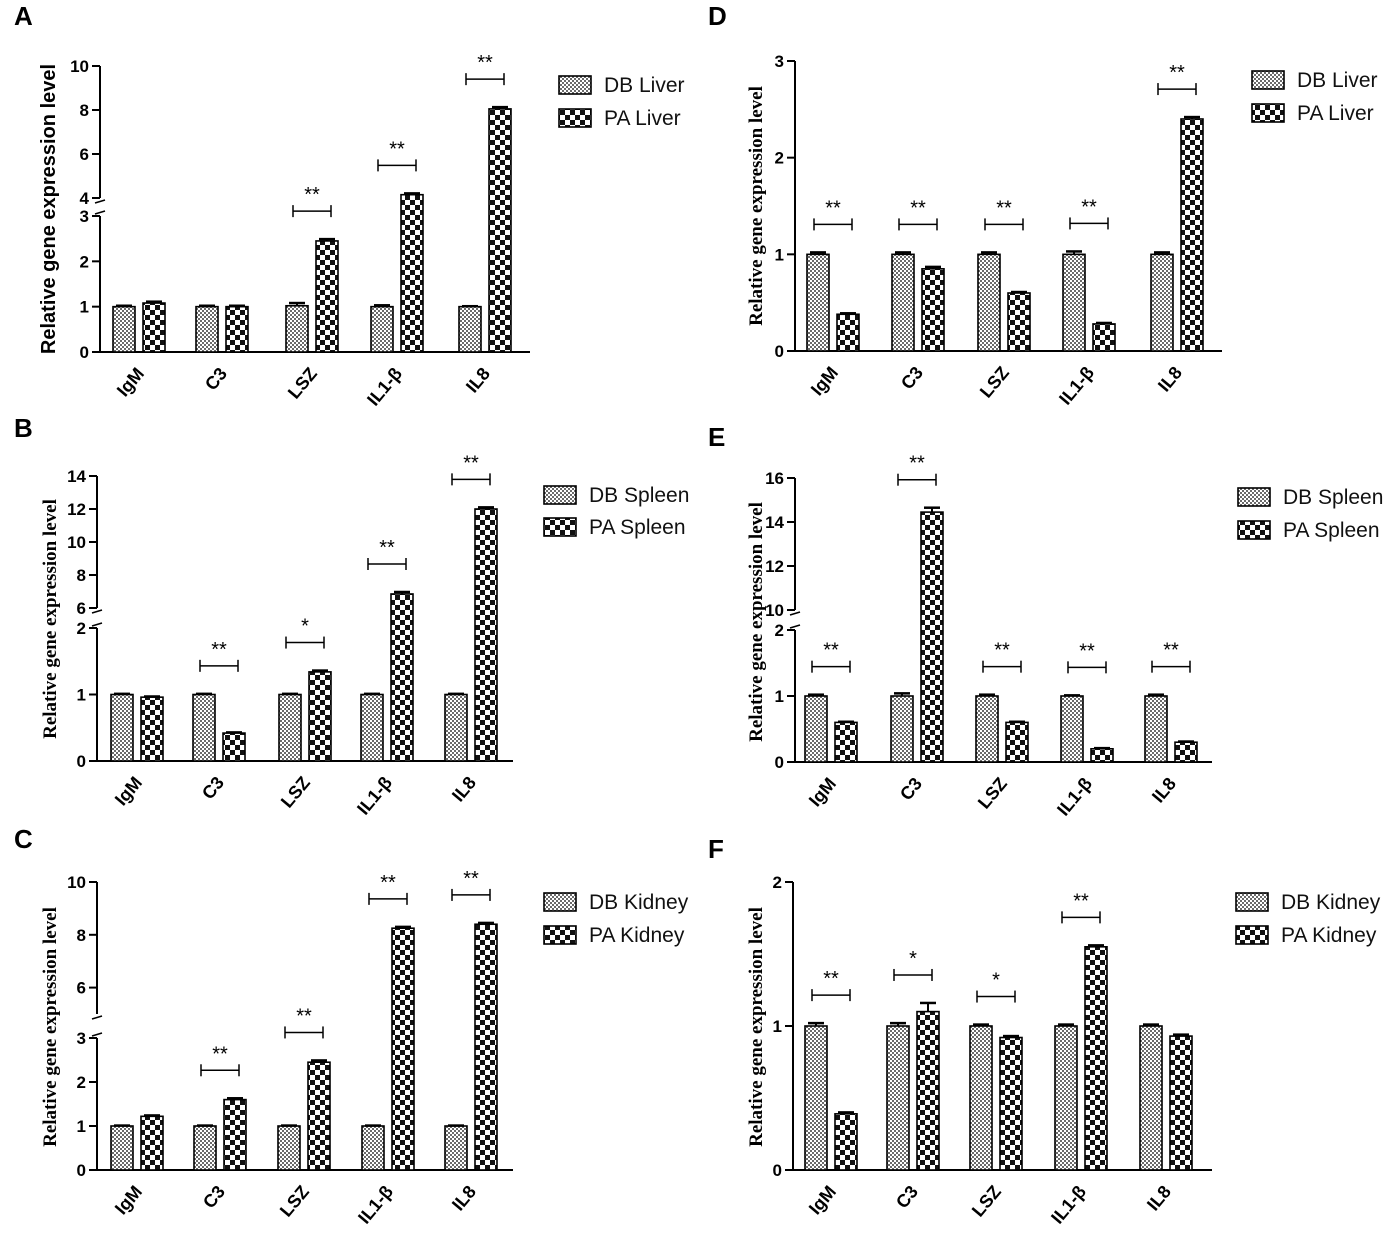 The width and height of the screenshot is (1398, 1239). I want to click on x-category-label: IL1-β, so click(374, 796).